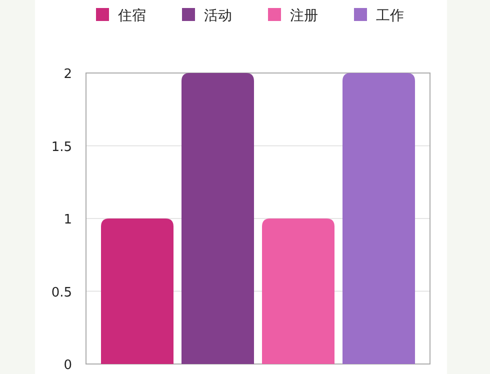 The width and height of the screenshot is (490, 374). Describe the element at coordinates (304, 16) in the screenshot. I see `legend-label: 注册` at that location.